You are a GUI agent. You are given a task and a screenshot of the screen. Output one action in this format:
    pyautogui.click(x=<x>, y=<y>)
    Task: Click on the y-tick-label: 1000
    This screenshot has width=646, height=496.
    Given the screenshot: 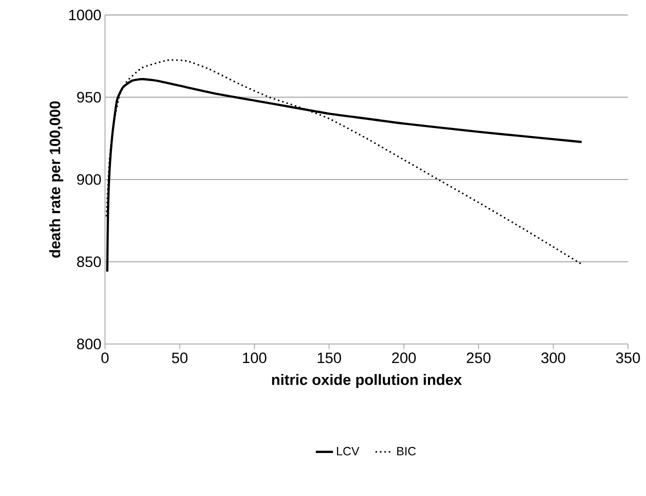 What is the action you would take?
    pyautogui.click(x=85, y=15)
    